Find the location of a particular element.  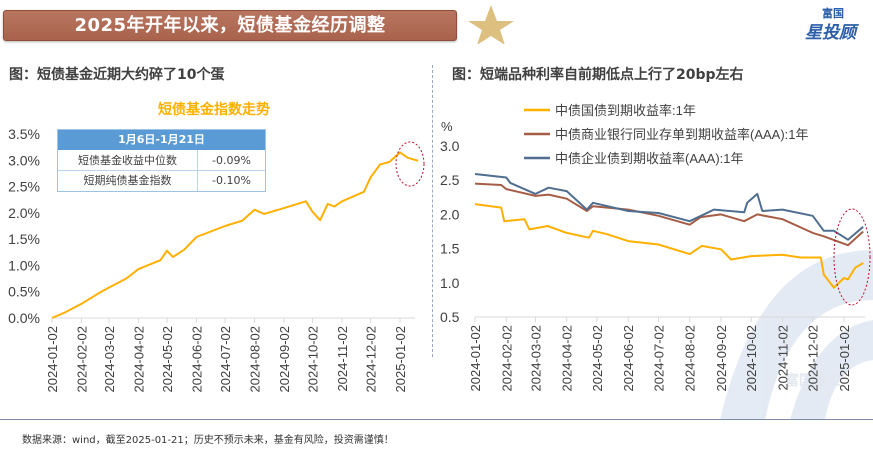

row-label: 短期纯债基金指数 is located at coordinates (128, 181).